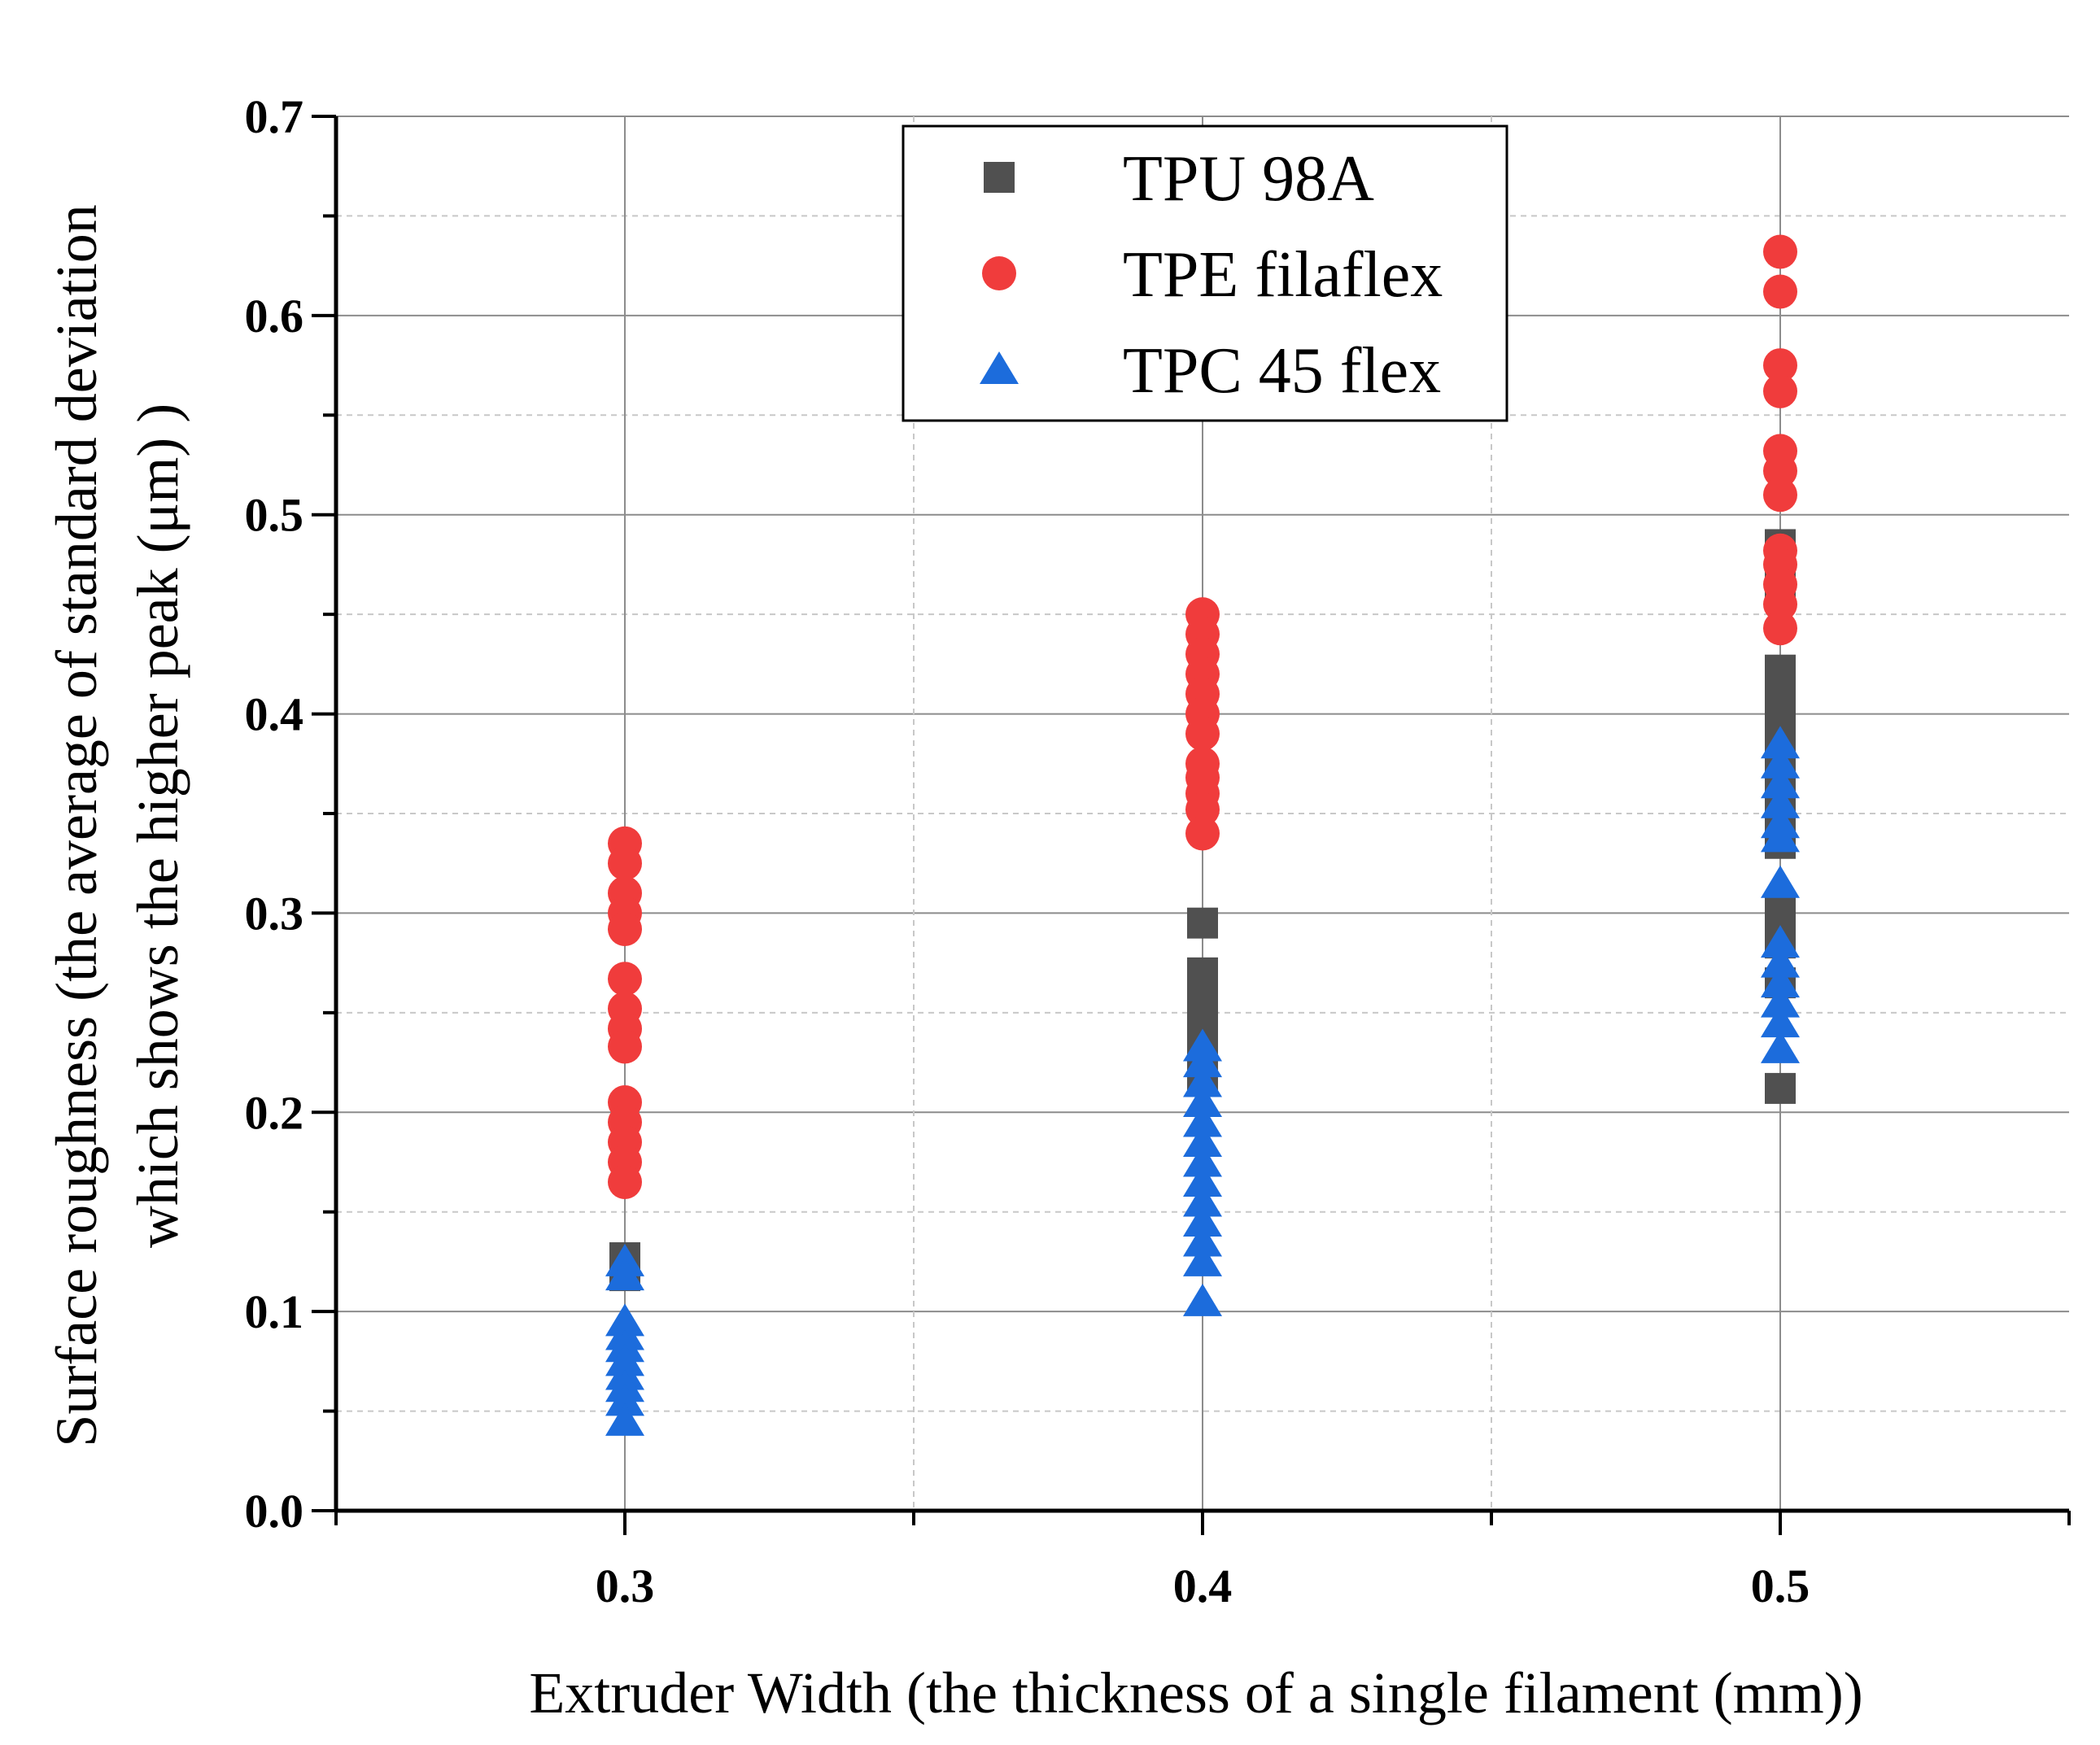  I want to click on y-tick-label: 0.1, so click(274, 1311).